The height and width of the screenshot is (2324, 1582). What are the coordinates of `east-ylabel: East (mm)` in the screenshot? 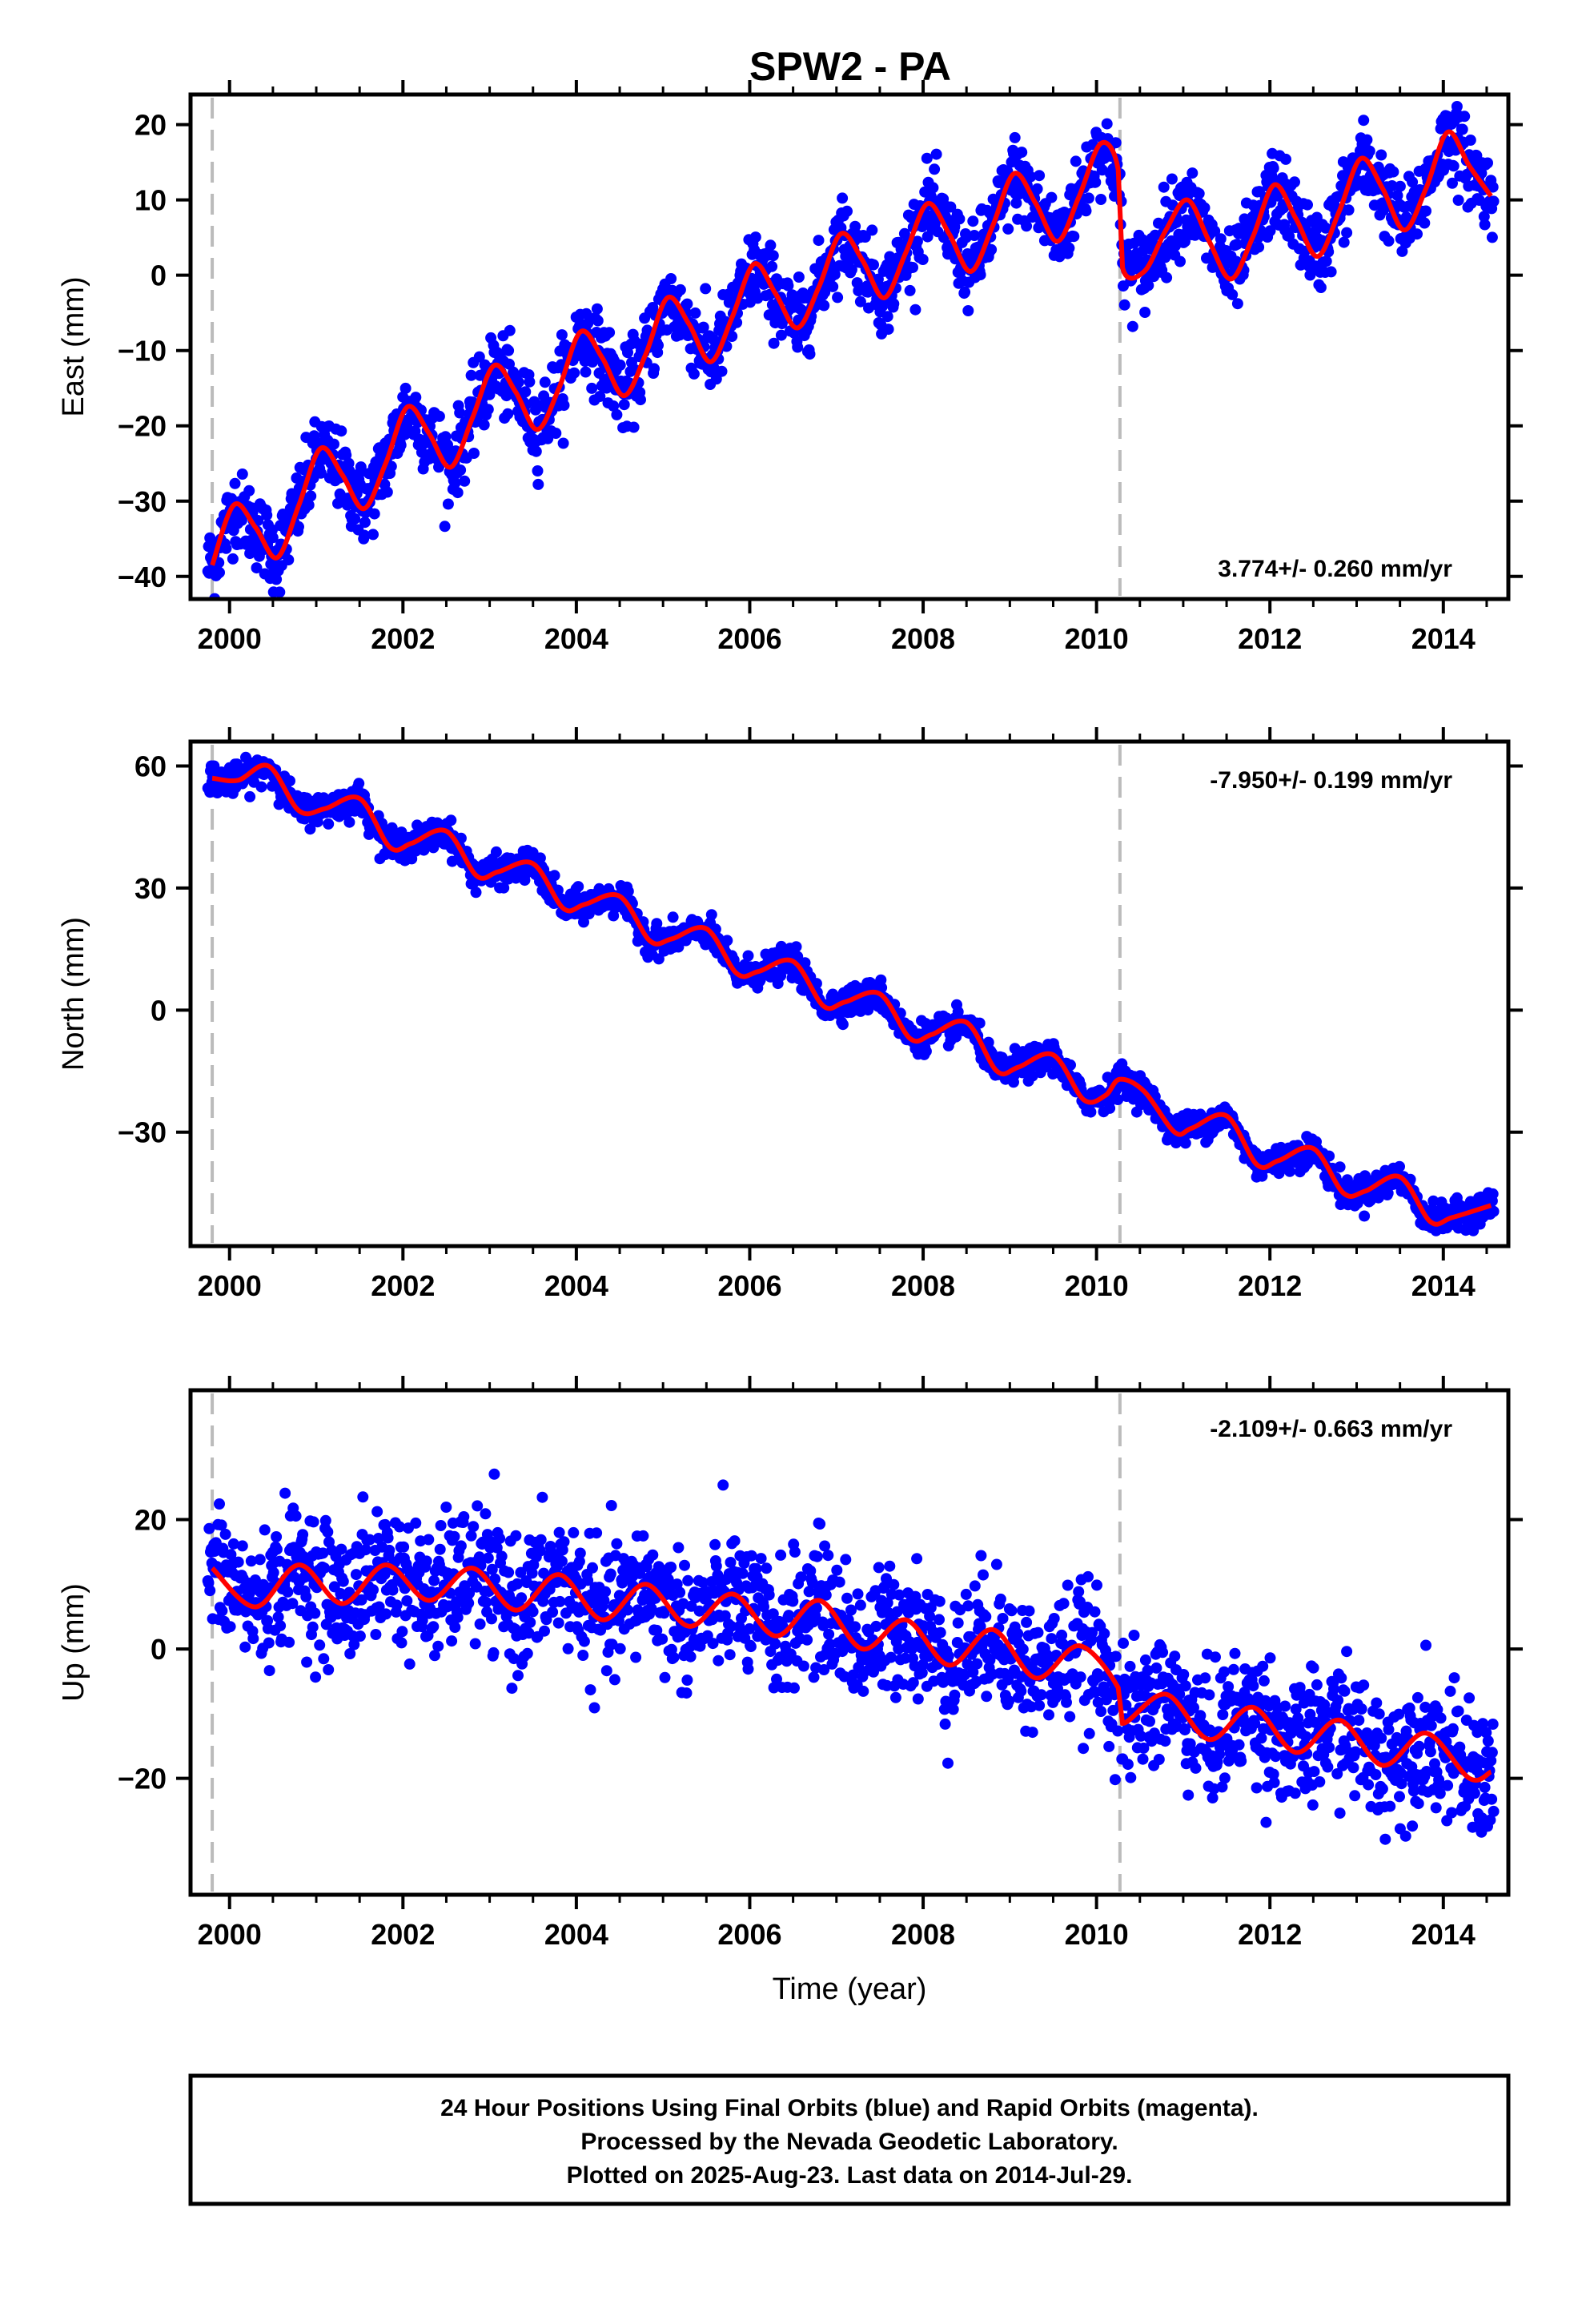 It's located at (74, 346).